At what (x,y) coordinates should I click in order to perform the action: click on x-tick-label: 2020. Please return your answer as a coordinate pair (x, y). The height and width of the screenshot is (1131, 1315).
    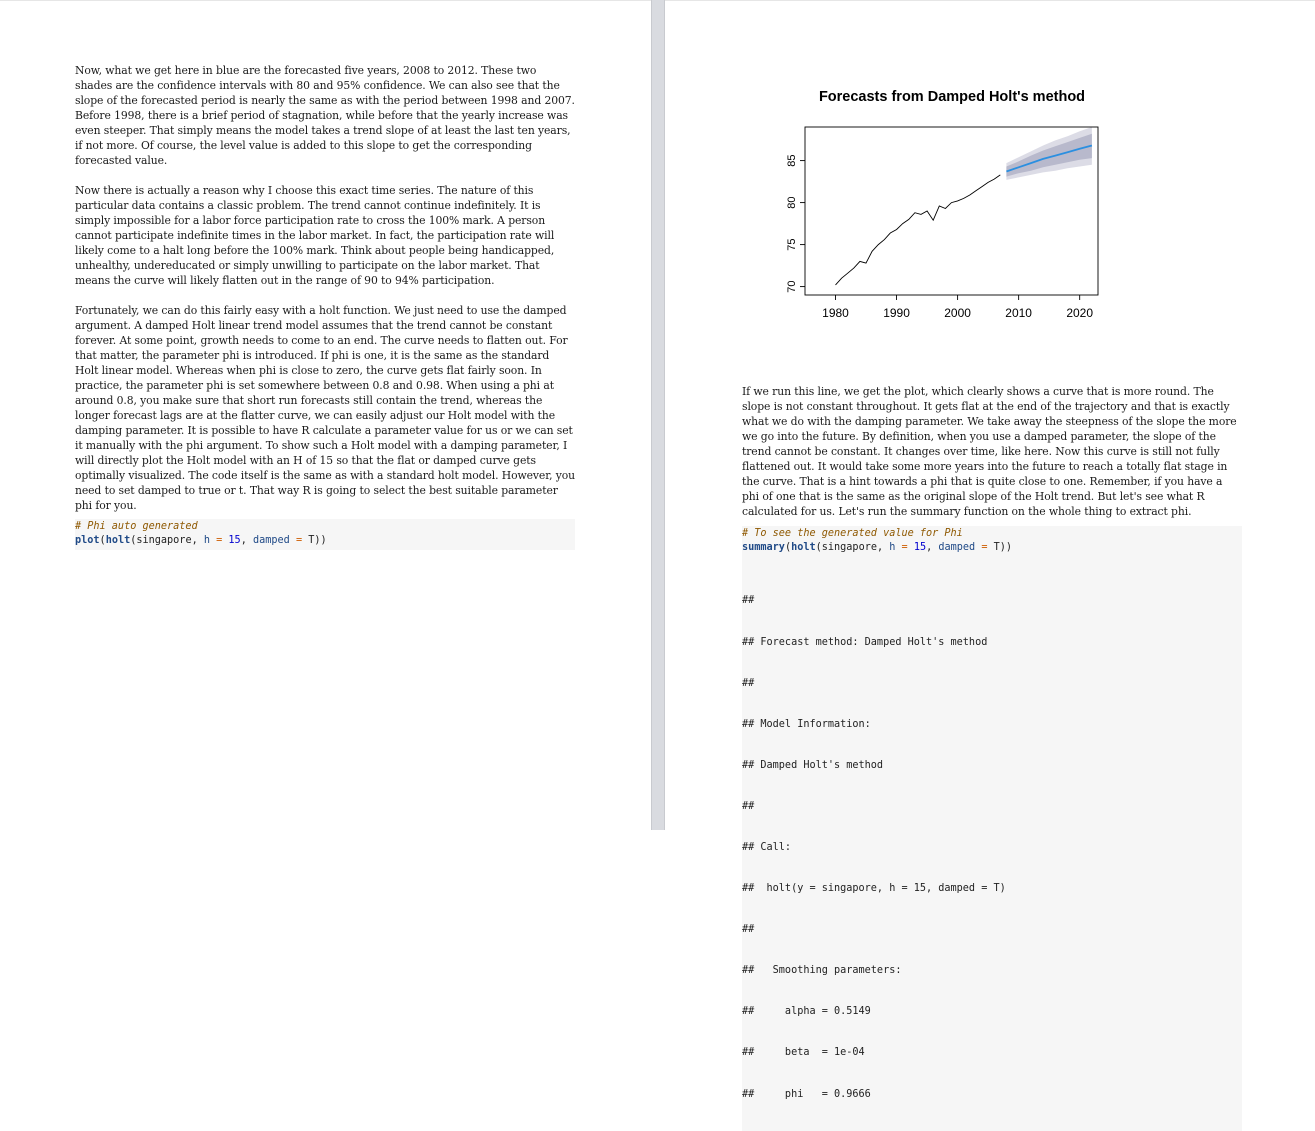
    Looking at the image, I should click on (1079, 313).